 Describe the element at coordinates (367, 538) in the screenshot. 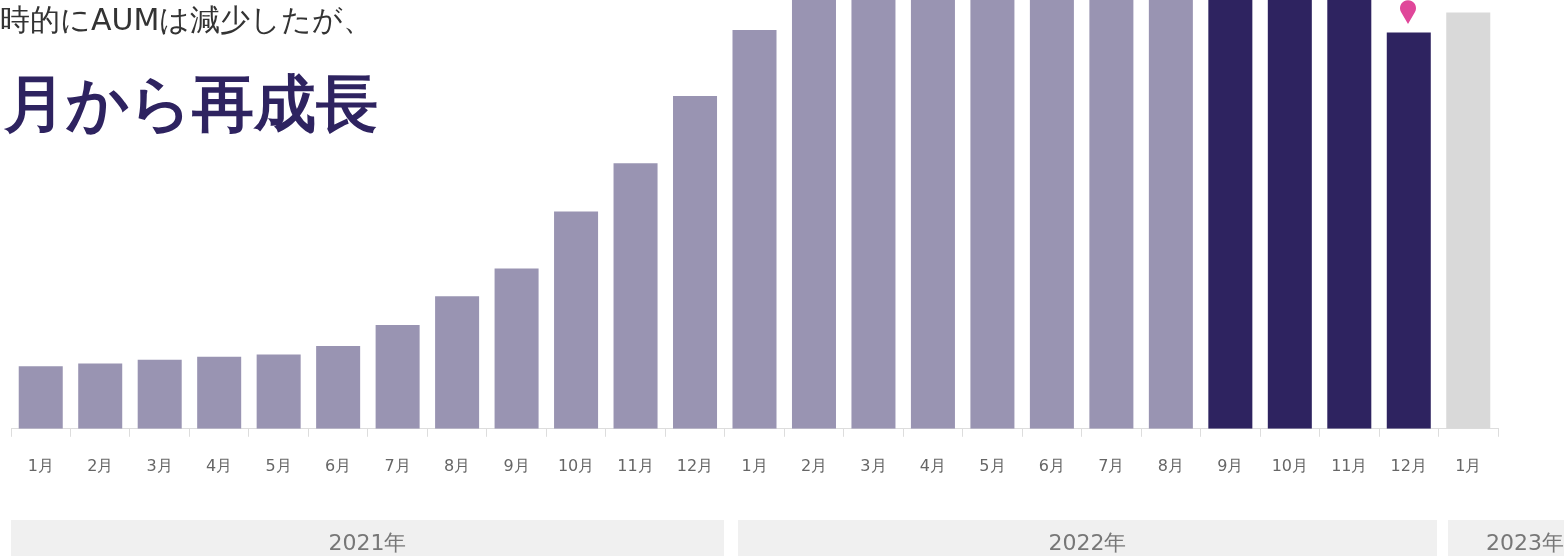

I see `text: 2021年` at that location.